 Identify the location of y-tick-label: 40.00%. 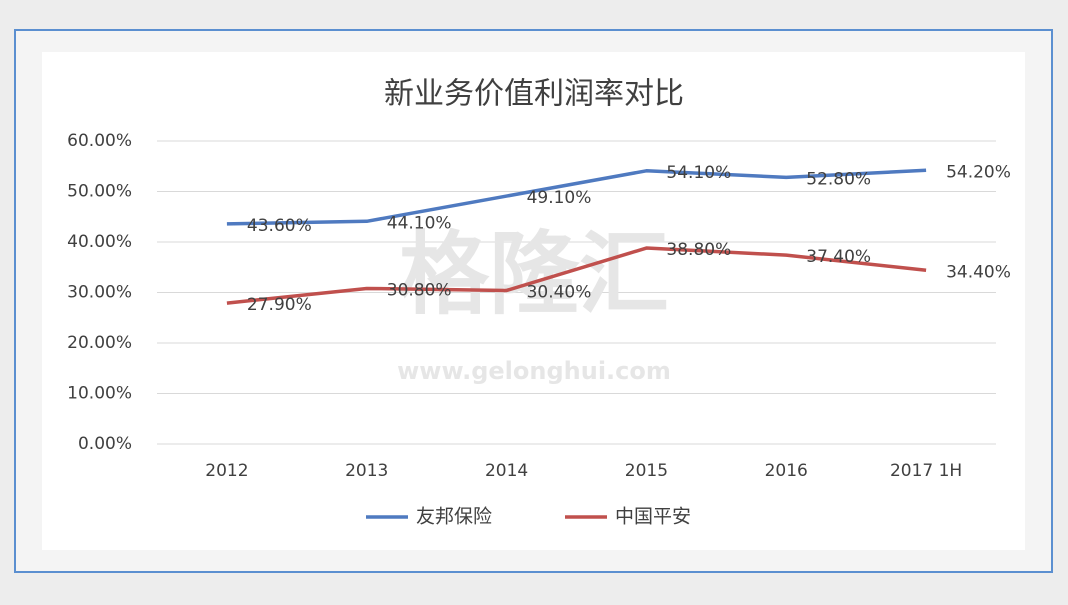
(99, 242).